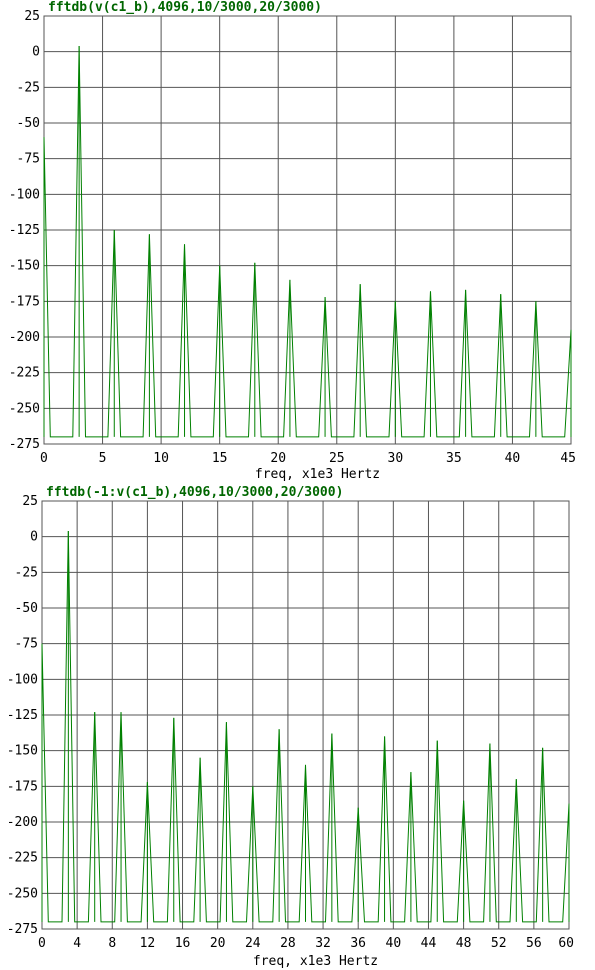 The height and width of the screenshot is (970, 595). What do you see at coordinates (454, 458) in the screenshot?
I see `x-tick-label: 35` at bounding box center [454, 458].